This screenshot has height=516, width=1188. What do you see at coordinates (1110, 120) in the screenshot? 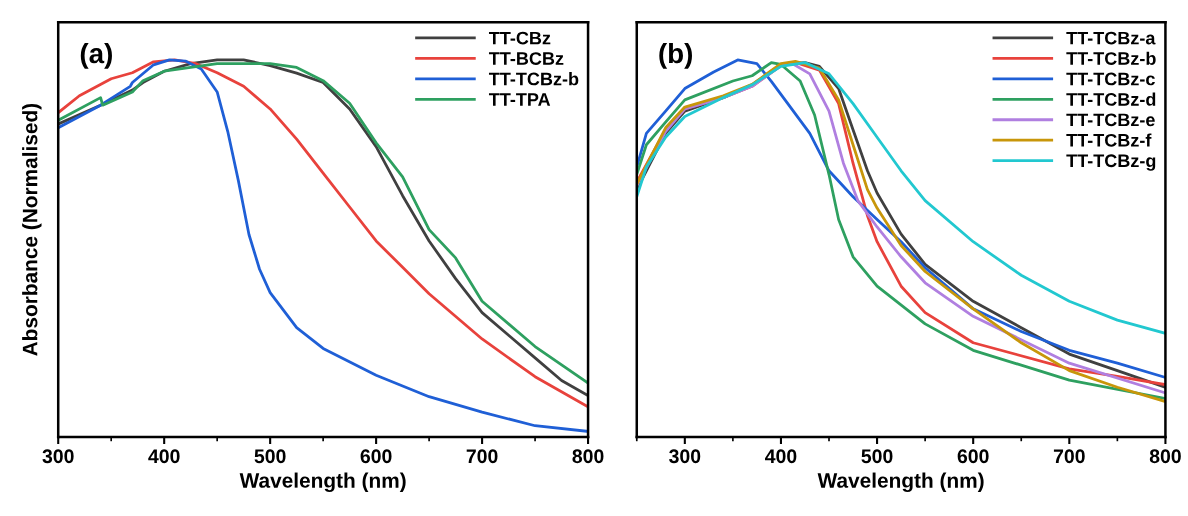
I see `legend-label: TT-TCBz-e` at bounding box center [1110, 120].